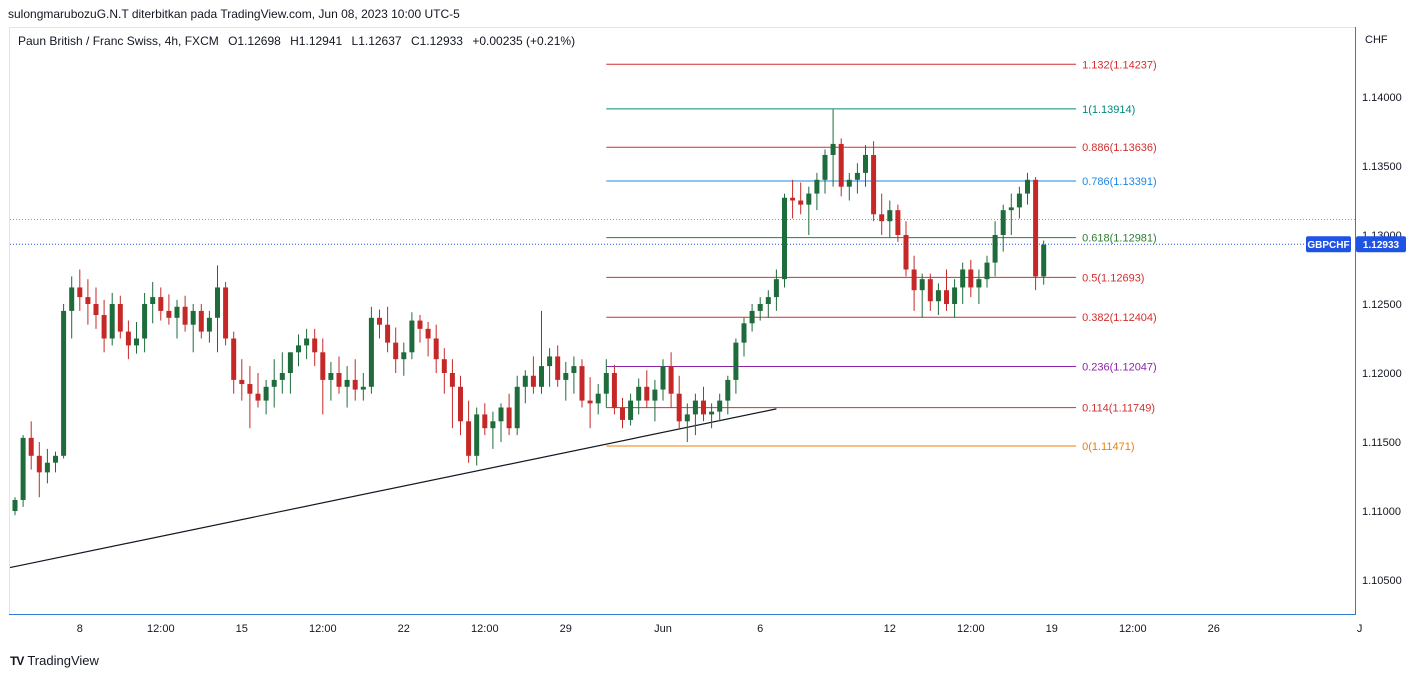  Describe the element at coordinates (161, 629) in the screenshot. I see `time-tick-label: 12:00` at that location.